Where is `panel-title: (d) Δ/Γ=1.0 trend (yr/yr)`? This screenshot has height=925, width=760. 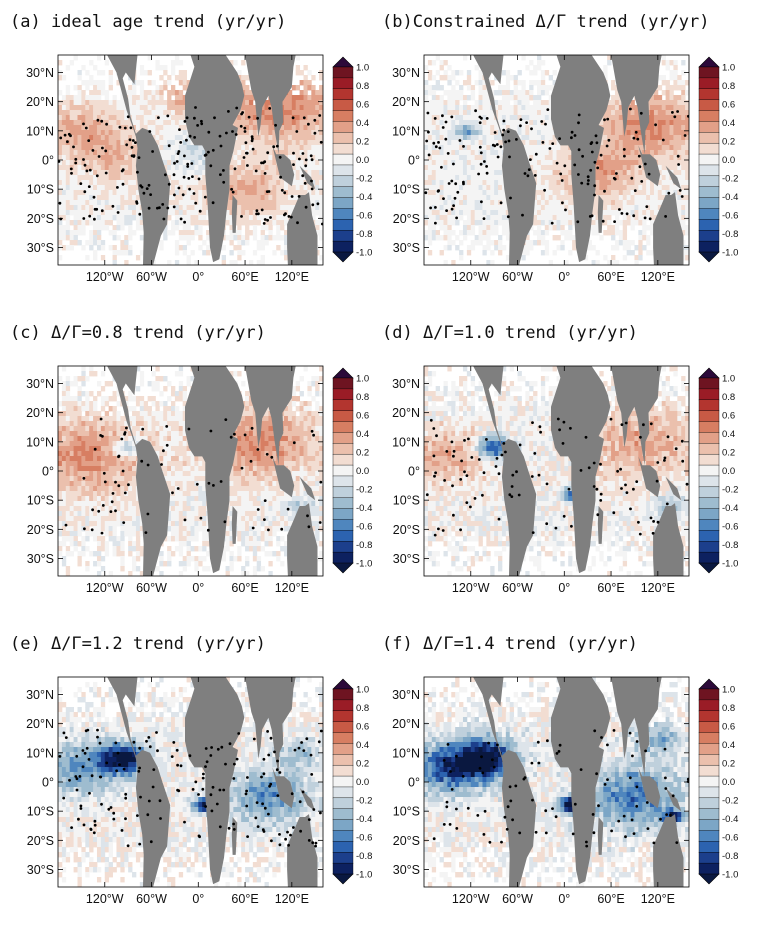 panel-title: (d) Δ/Γ=1.0 trend (yr/yr) is located at coordinates (510, 333).